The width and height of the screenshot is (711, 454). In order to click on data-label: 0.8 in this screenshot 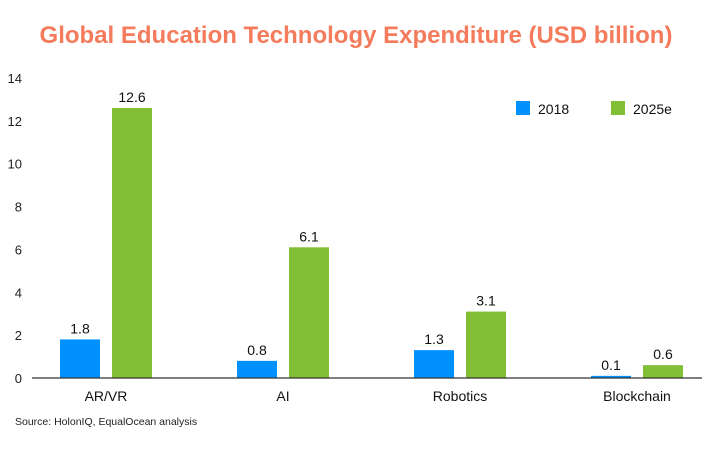, I will do `click(257, 350)`.